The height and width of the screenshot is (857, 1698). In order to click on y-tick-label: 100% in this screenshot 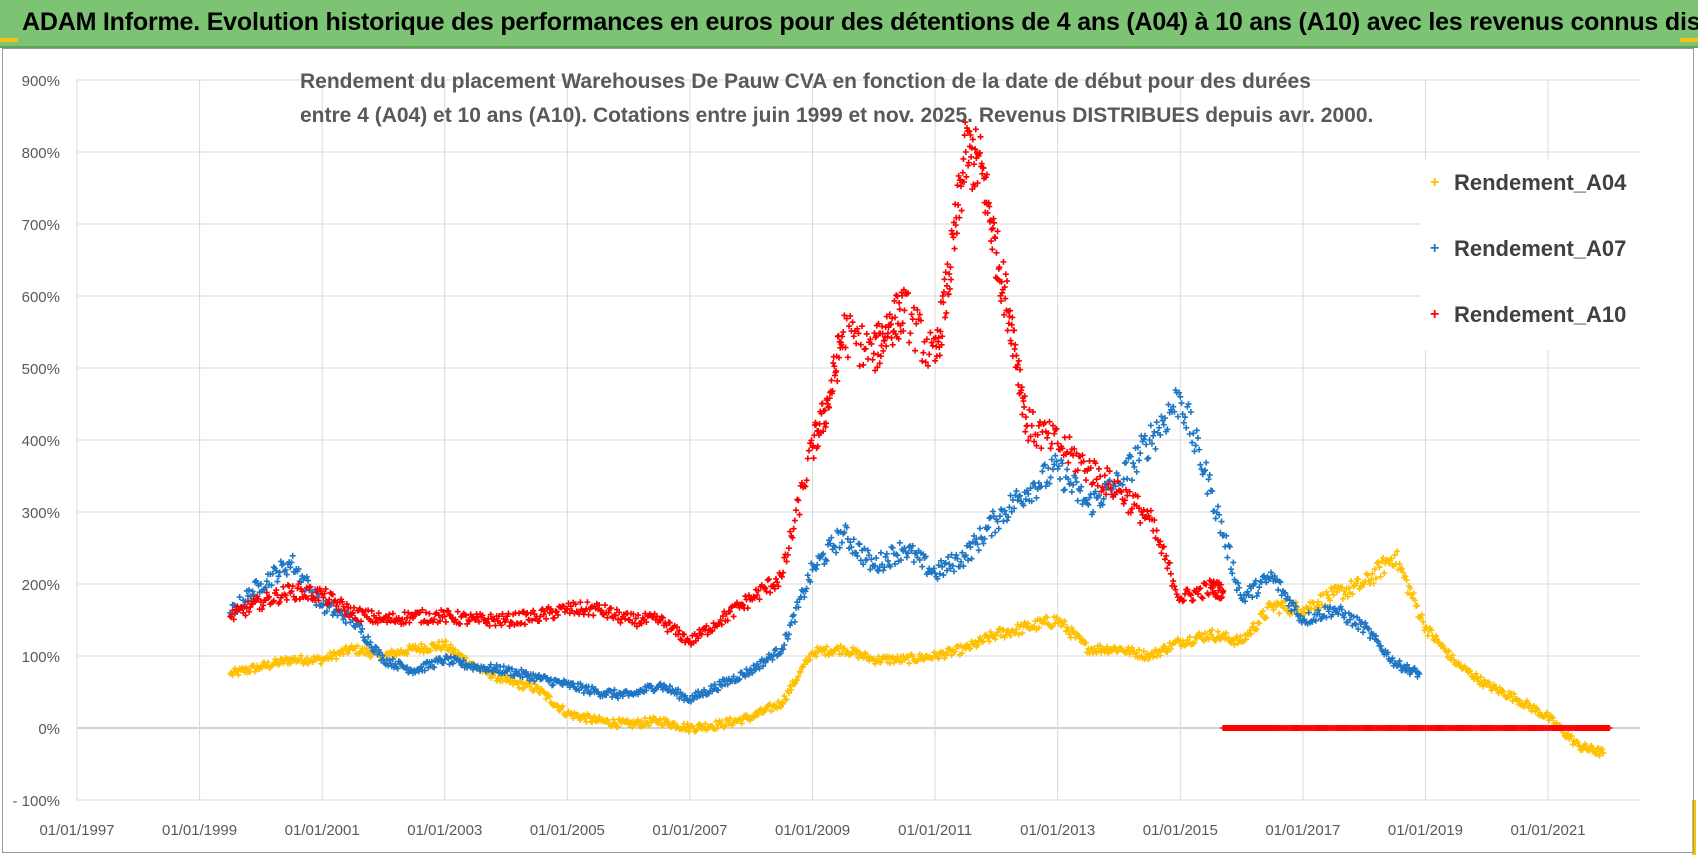, I will do `click(41, 657)`.